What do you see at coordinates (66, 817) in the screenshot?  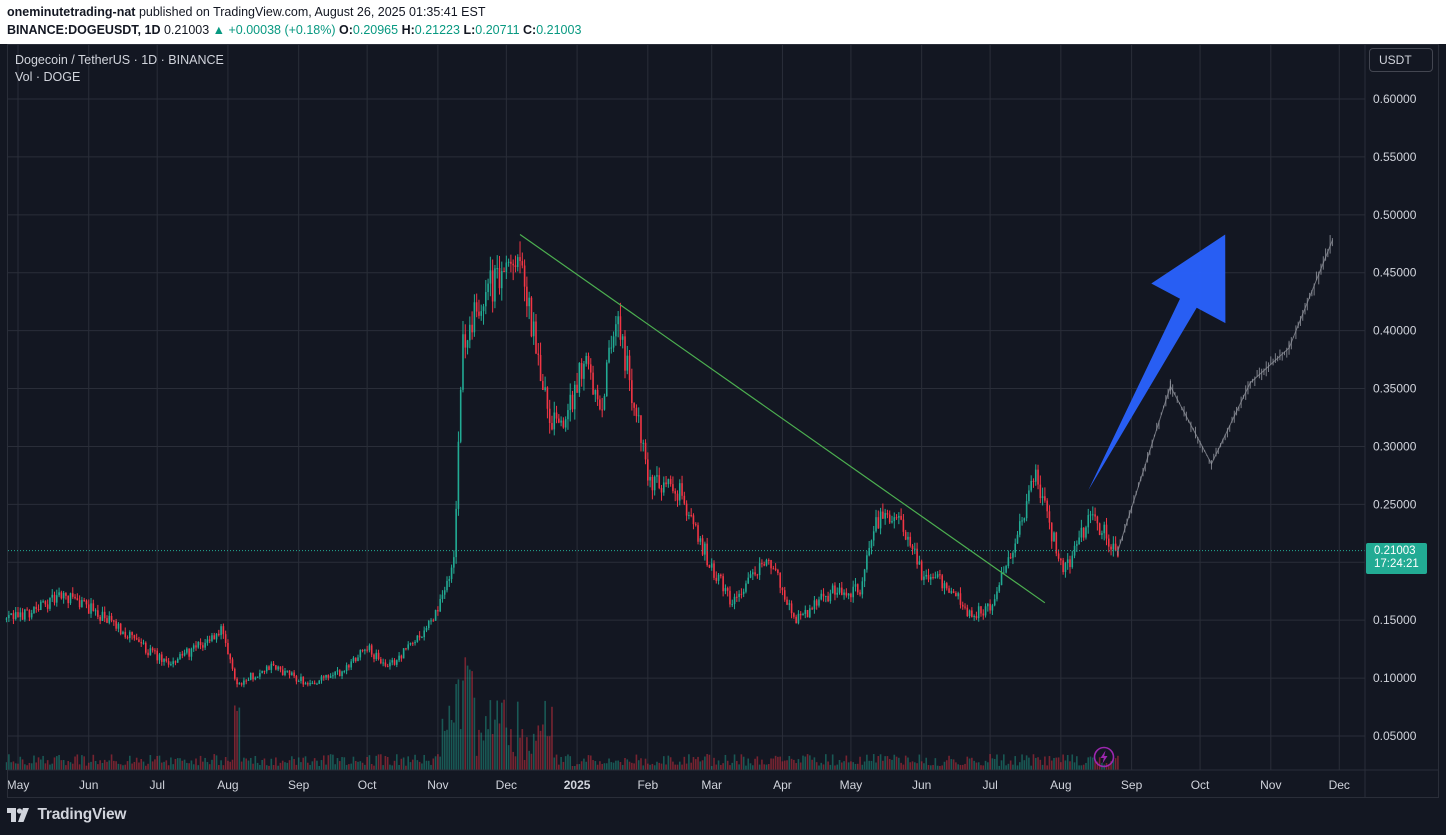 I see `tradingview-logo: TradingView` at bounding box center [66, 817].